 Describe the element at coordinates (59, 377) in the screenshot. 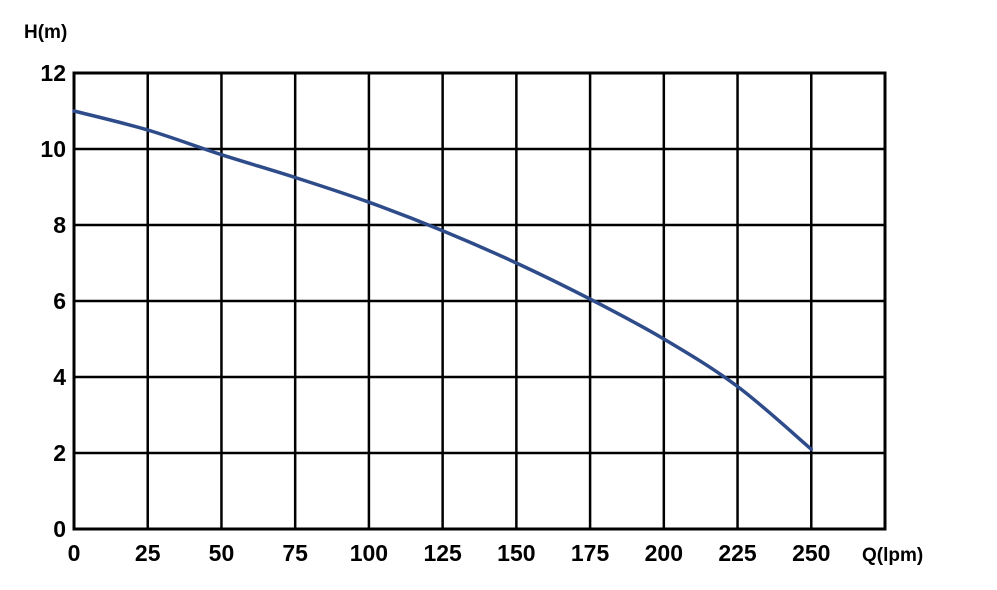

I see `y-tick-label: 4` at that location.